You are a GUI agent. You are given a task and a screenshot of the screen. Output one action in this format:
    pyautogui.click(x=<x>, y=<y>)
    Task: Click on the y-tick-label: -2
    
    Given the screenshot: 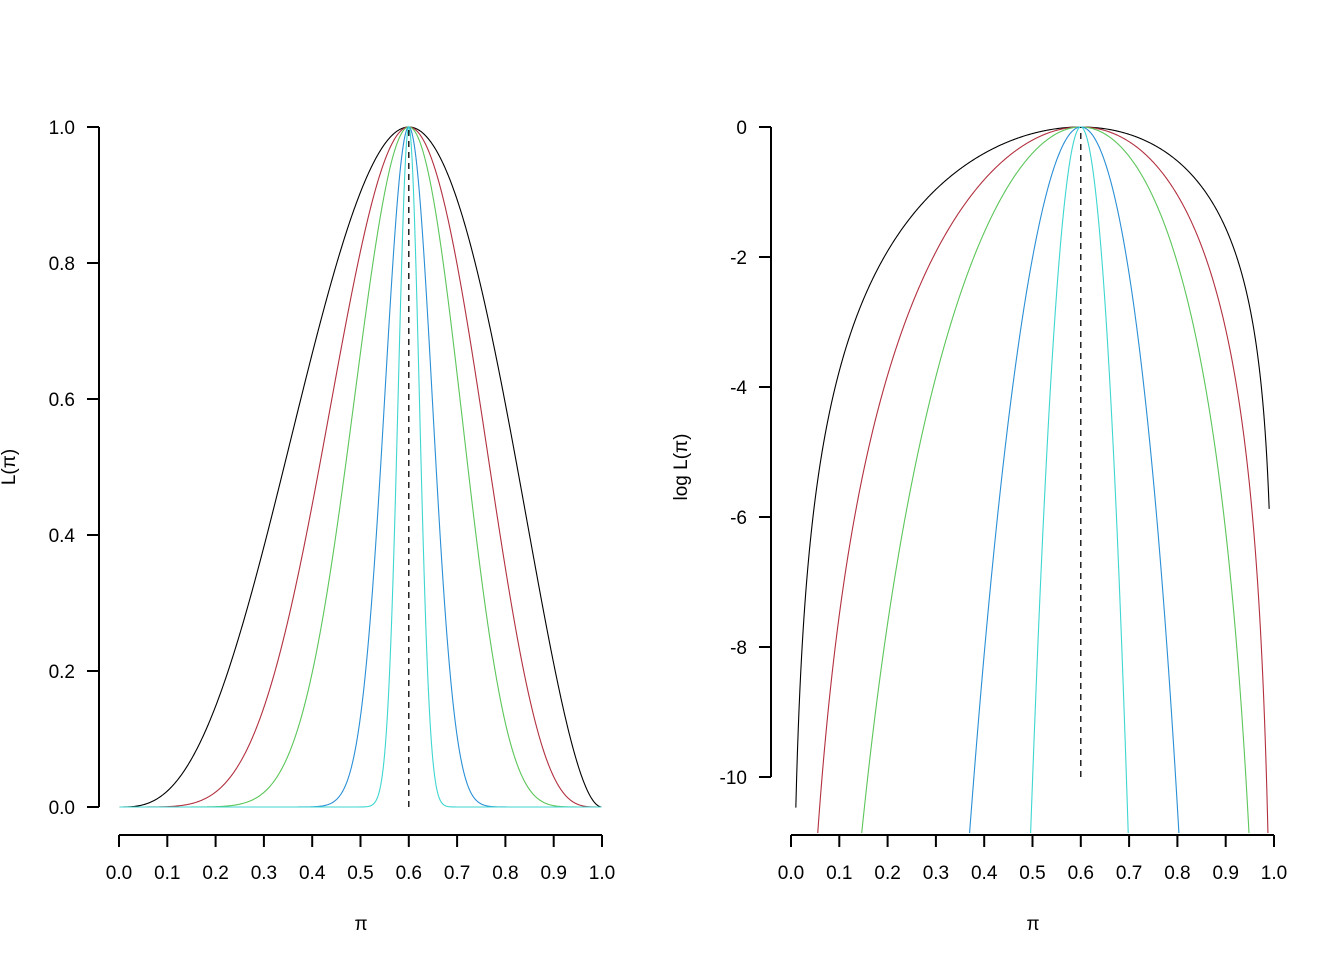 What is the action you would take?
    pyautogui.click(x=738, y=258)
    